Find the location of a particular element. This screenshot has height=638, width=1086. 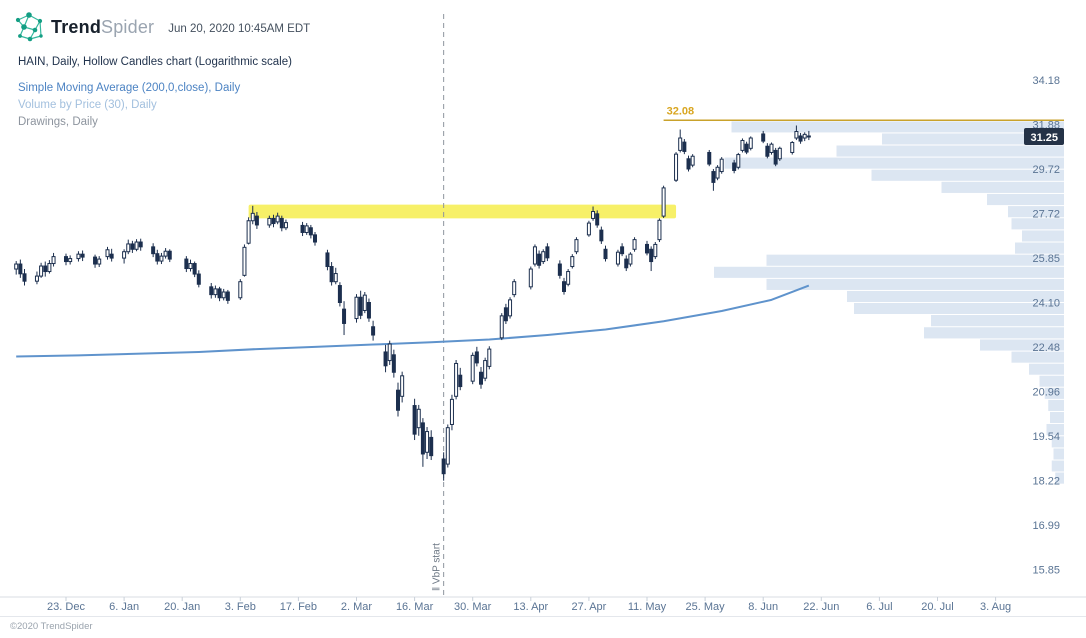

legend-item-vbp: Volume by Price (30), Daily is located at coordinates (87, 105).